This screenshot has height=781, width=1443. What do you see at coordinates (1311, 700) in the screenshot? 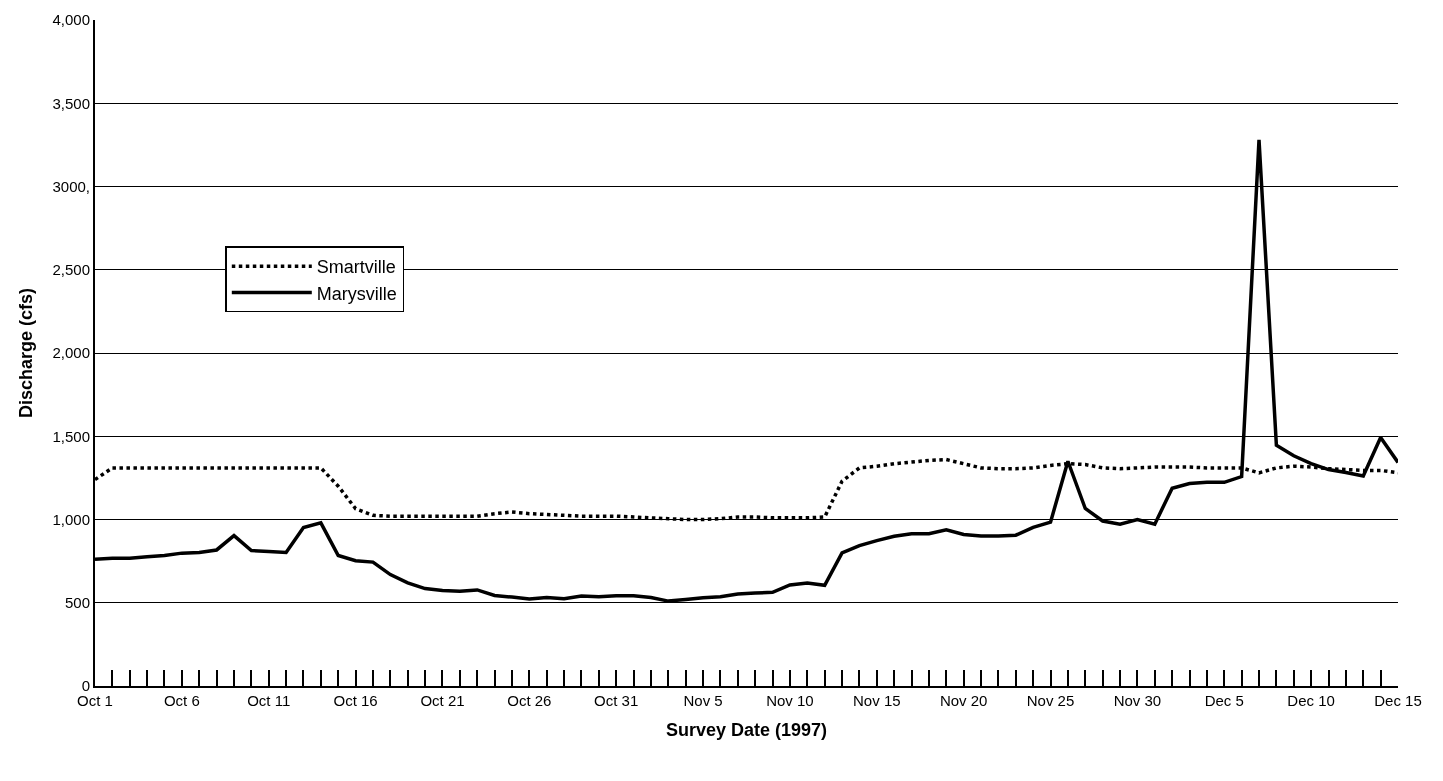
I see `x-tick-label: Dec 10` at bounding box center [1311, 700].